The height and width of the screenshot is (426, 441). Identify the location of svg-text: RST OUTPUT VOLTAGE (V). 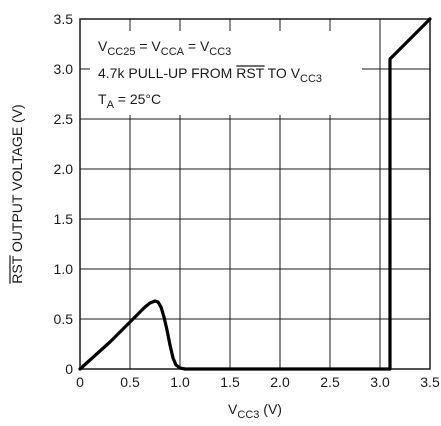
(17, 193).